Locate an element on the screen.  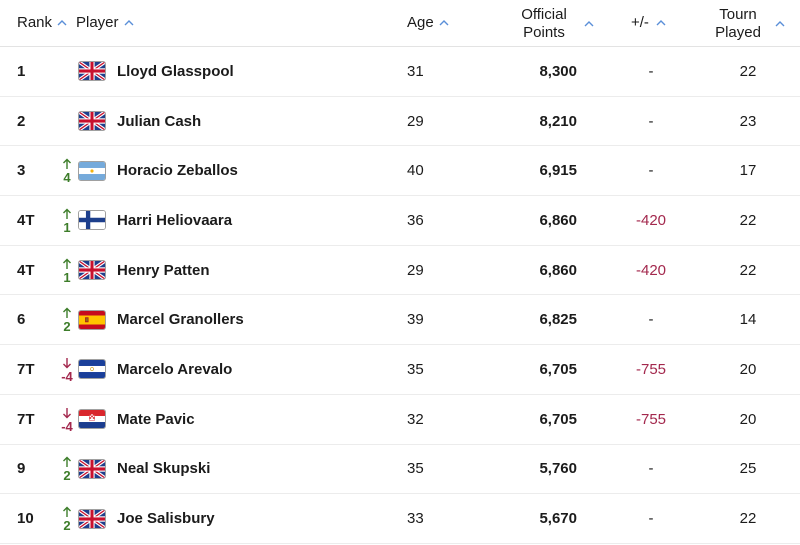
table-row: 6 2 Marcel Granollers 39 6,825 - 14 is located at coordinates (400, 320).